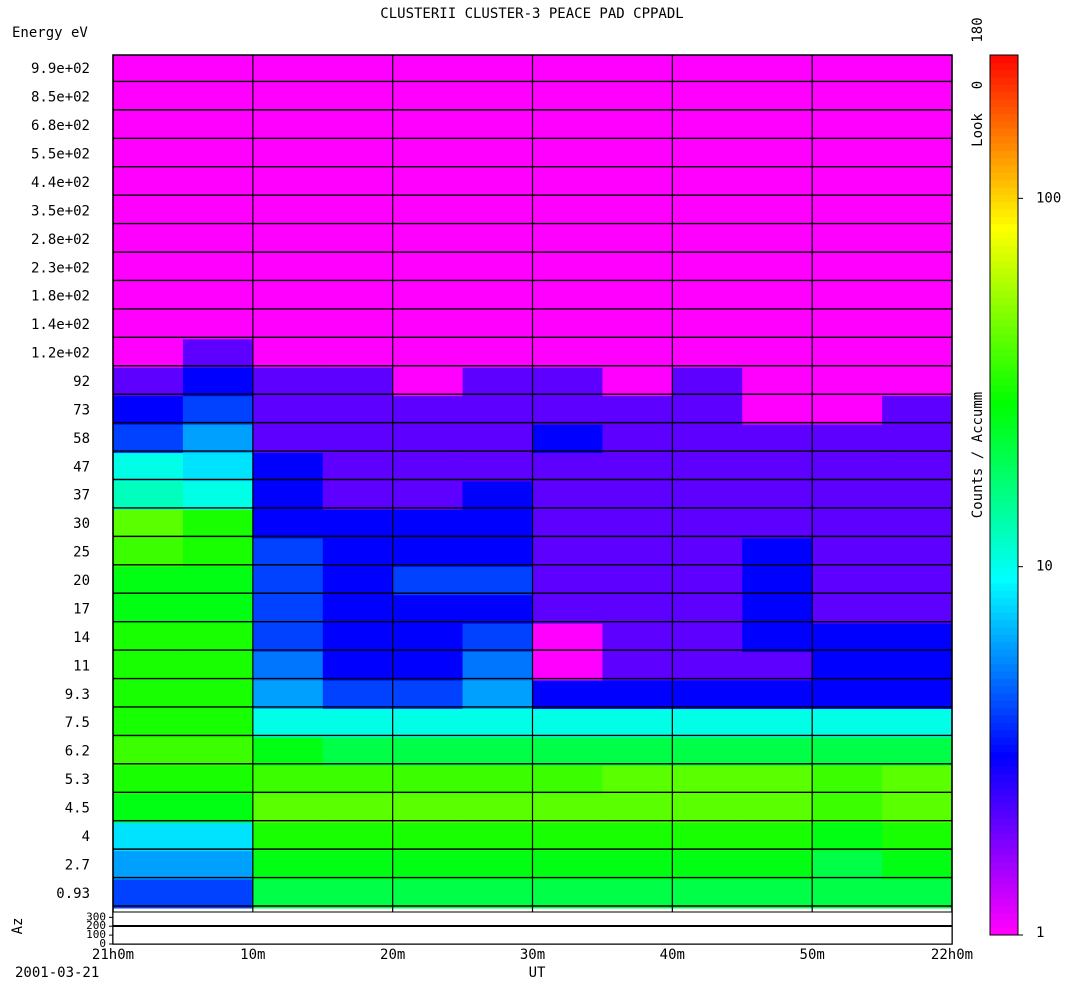 This screenshot has height=984, width=1075. What do you see at coordinates (60, 98) in the screenshot?
I see `y-tick-label: 8.5e+02` at bounding box center [60, 98].